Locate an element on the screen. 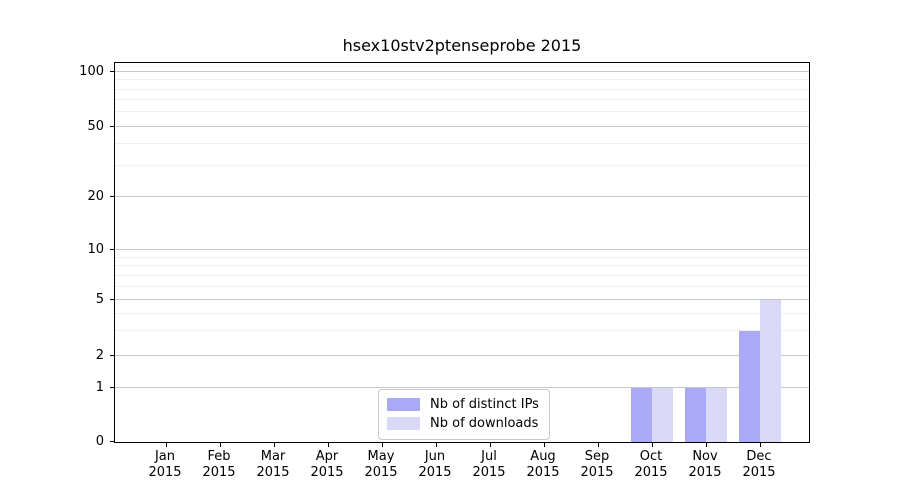  x-tick-month: Sep is located at coordinates (597, 456).